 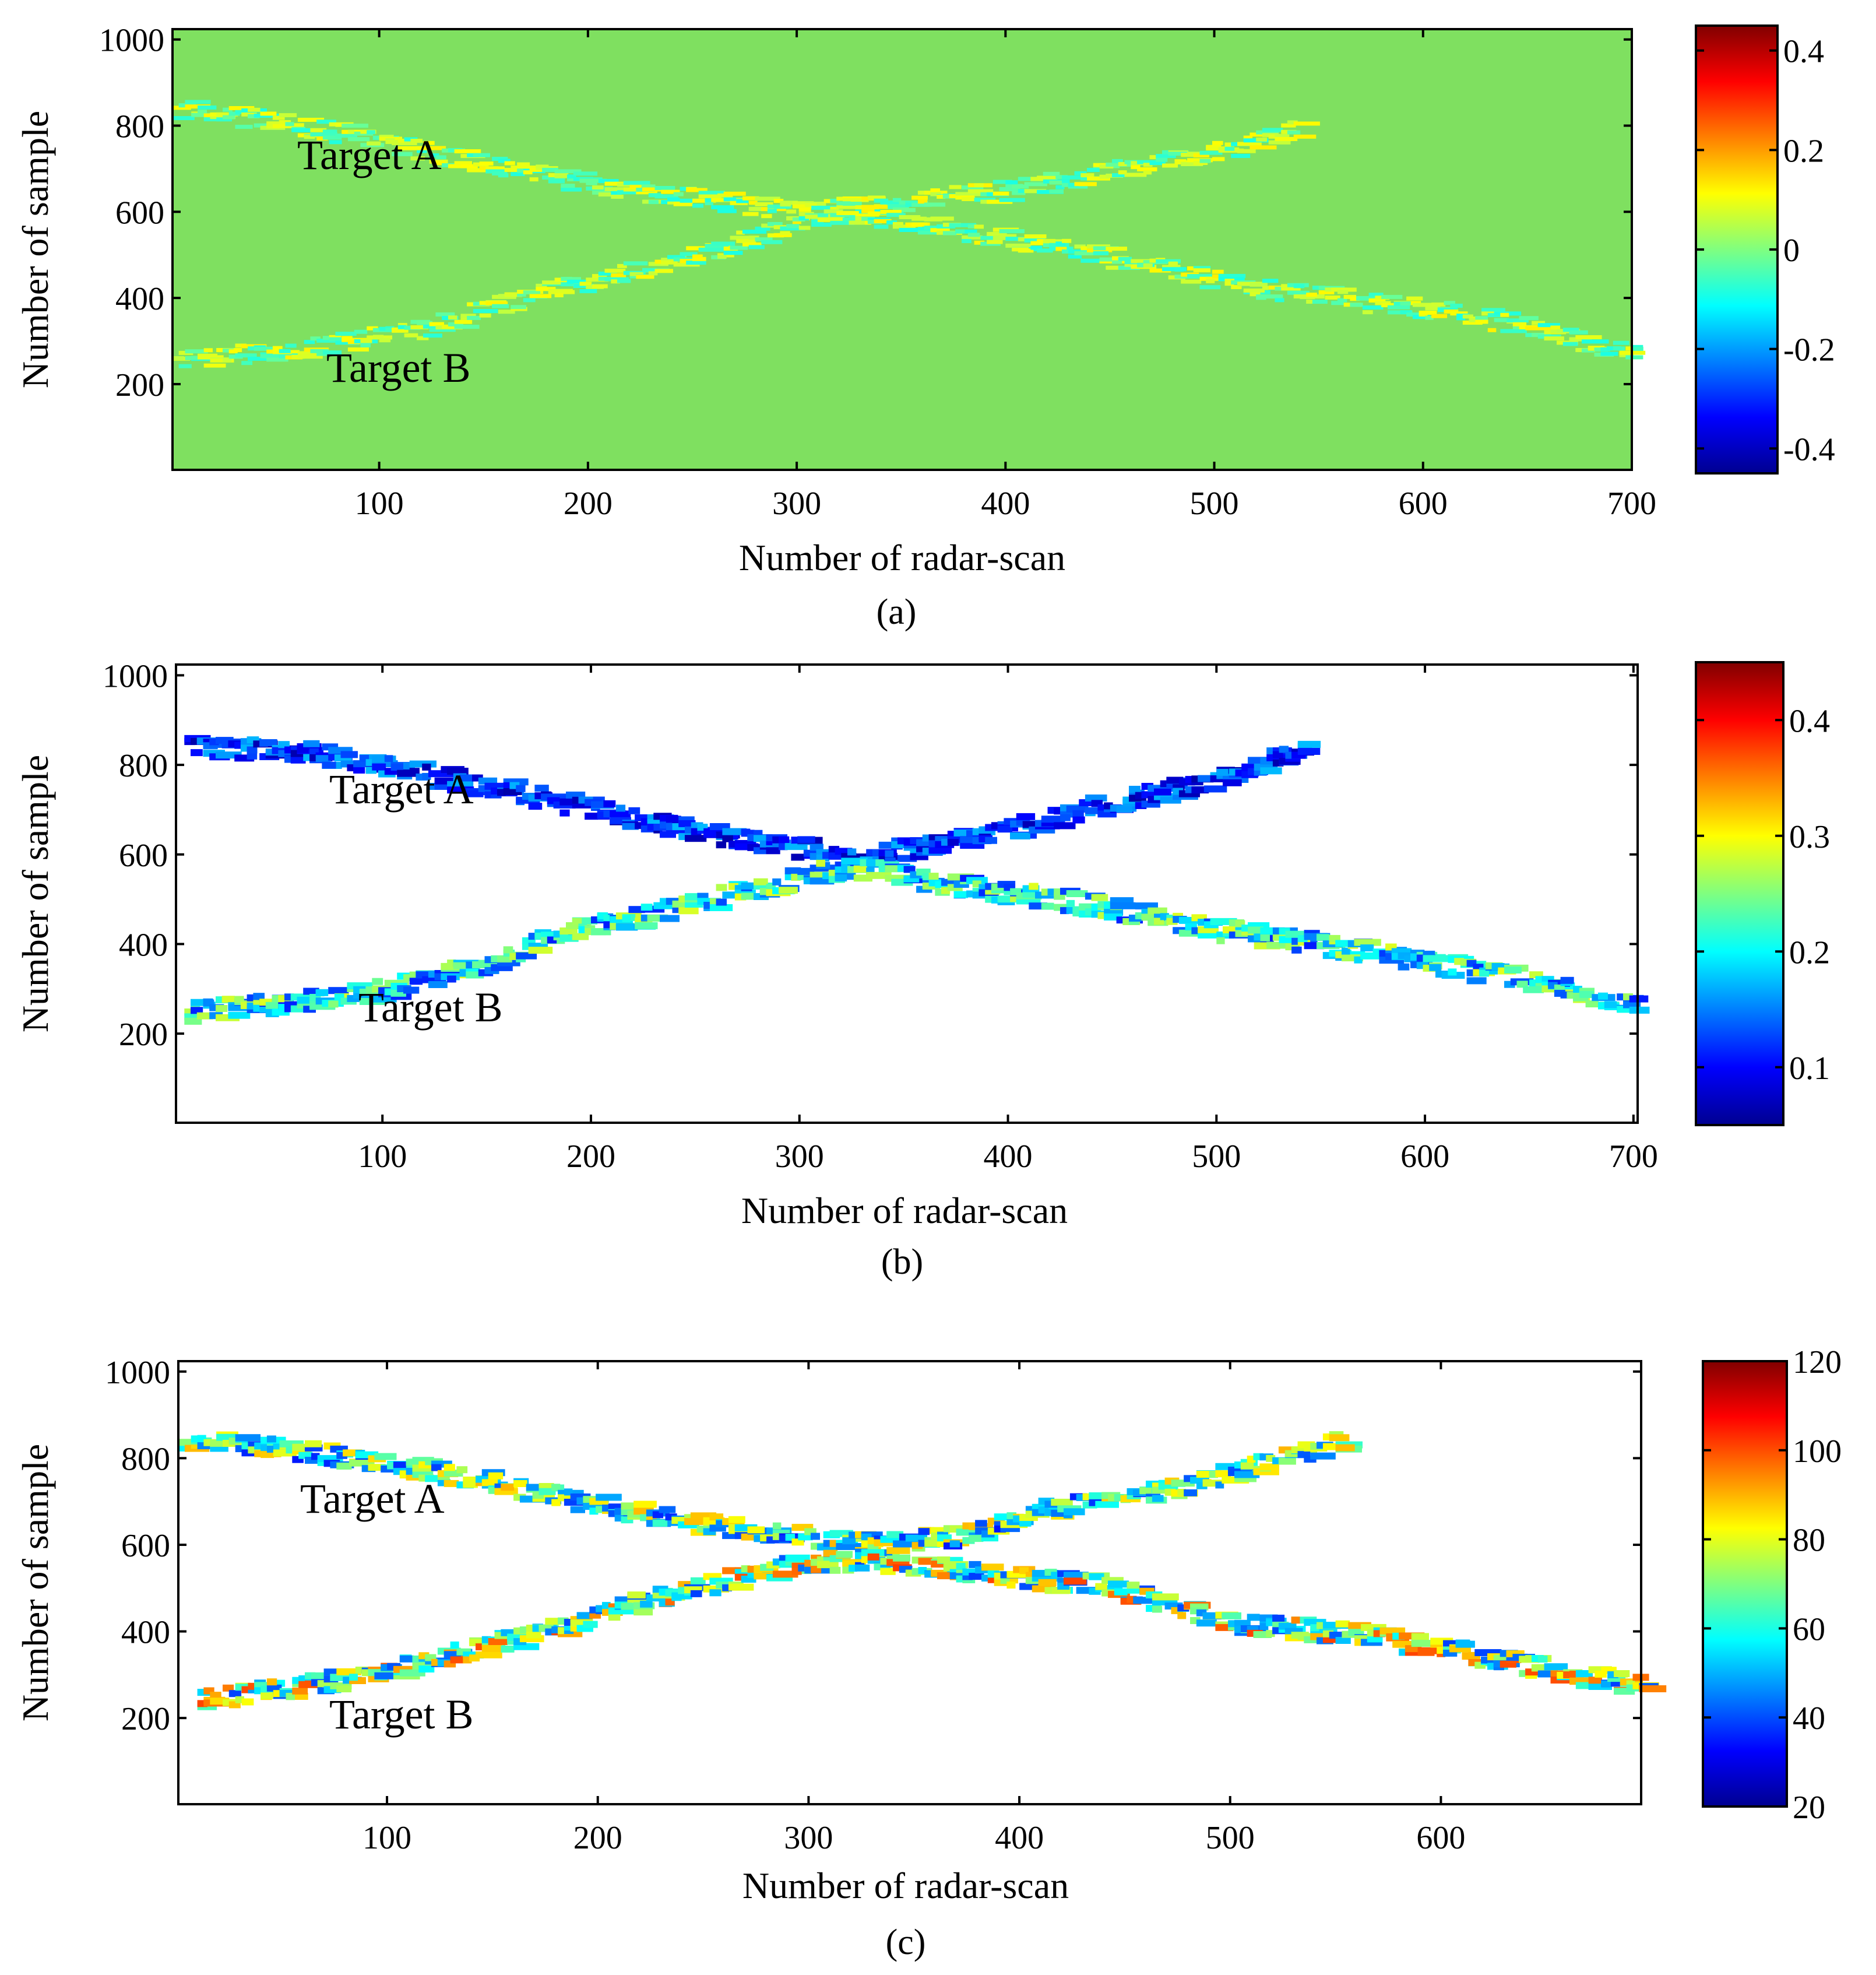 I want to click on x-tick-label: 100, so click(x=379, y=504).